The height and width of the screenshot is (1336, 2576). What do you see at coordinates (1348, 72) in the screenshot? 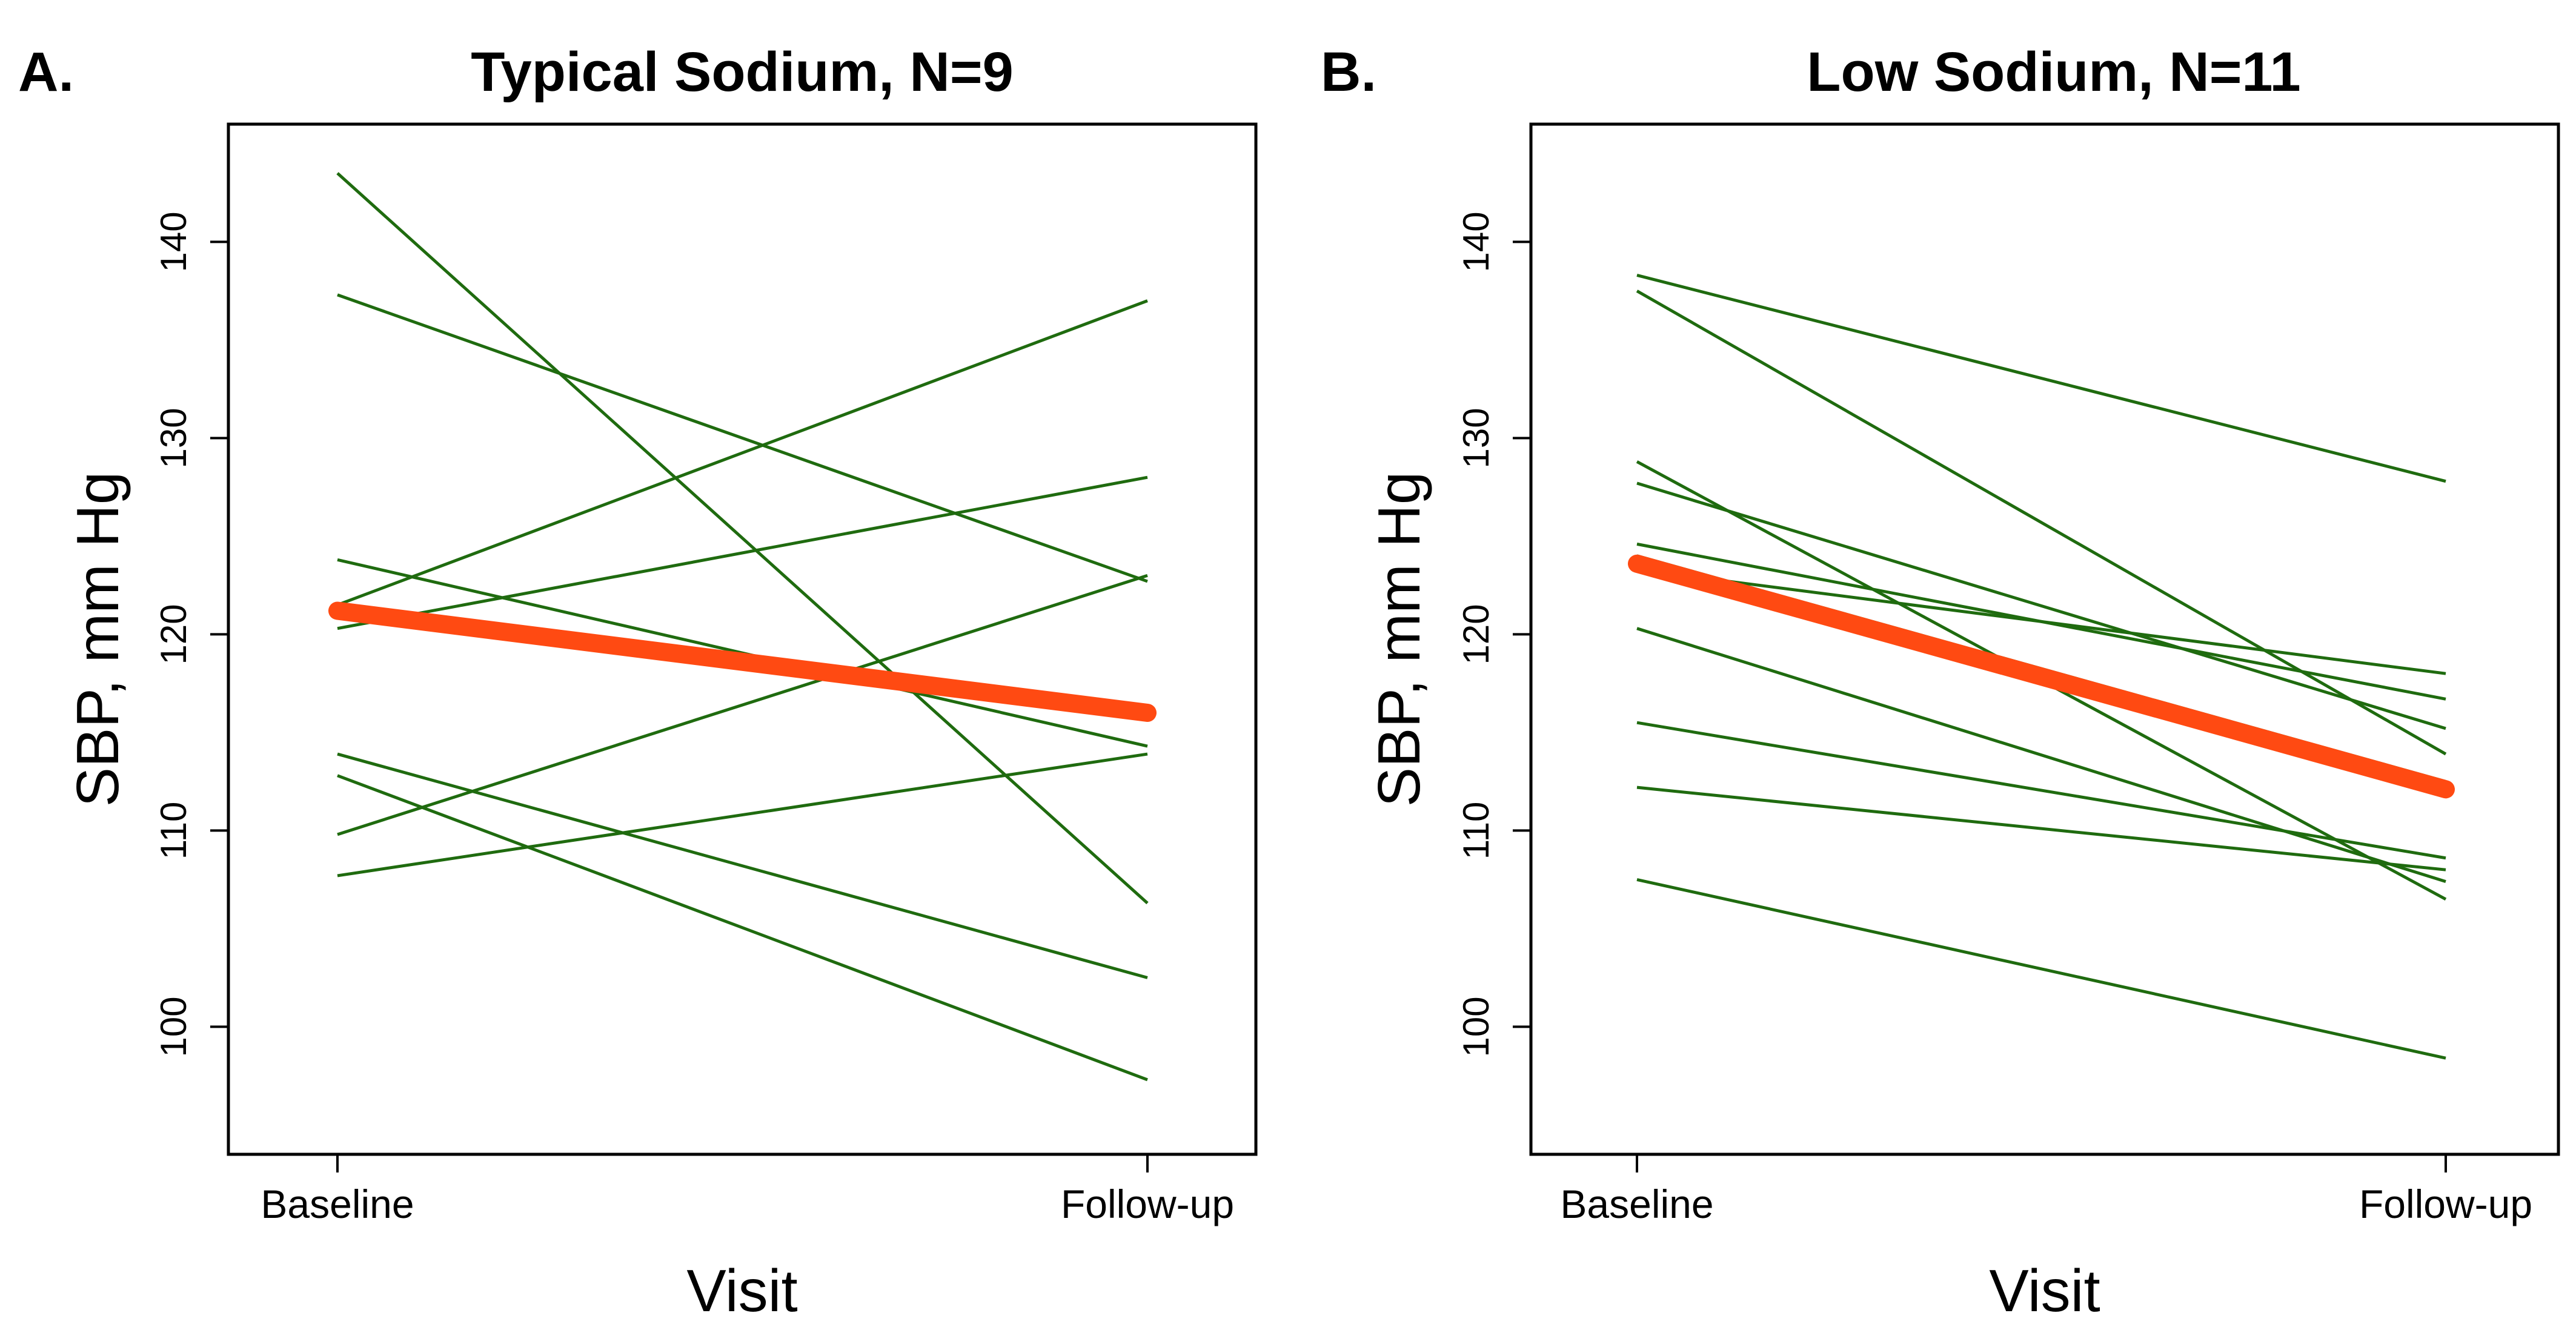
I see `panel-label: B.` at bounding box center [1348, 72].